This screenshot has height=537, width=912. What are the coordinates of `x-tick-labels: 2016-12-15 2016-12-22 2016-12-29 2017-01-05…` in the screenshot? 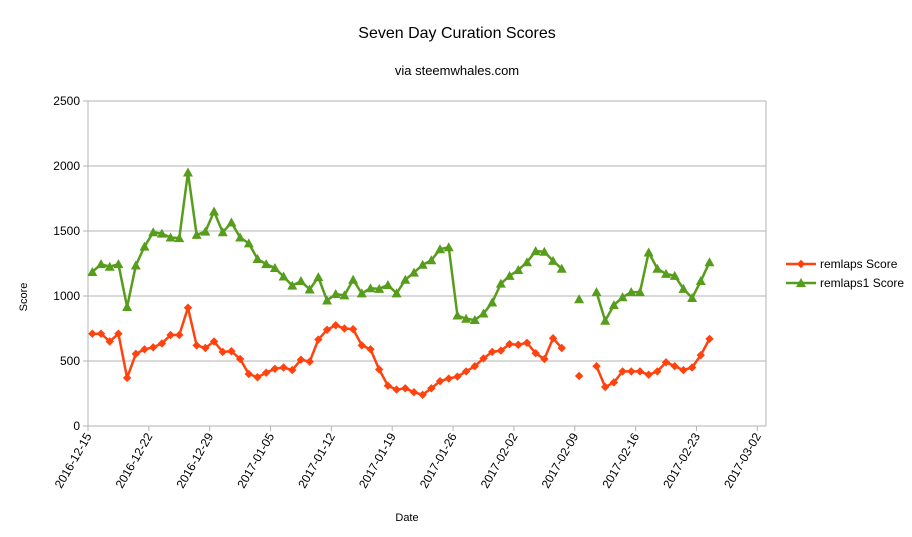 It's located at (408, 460).